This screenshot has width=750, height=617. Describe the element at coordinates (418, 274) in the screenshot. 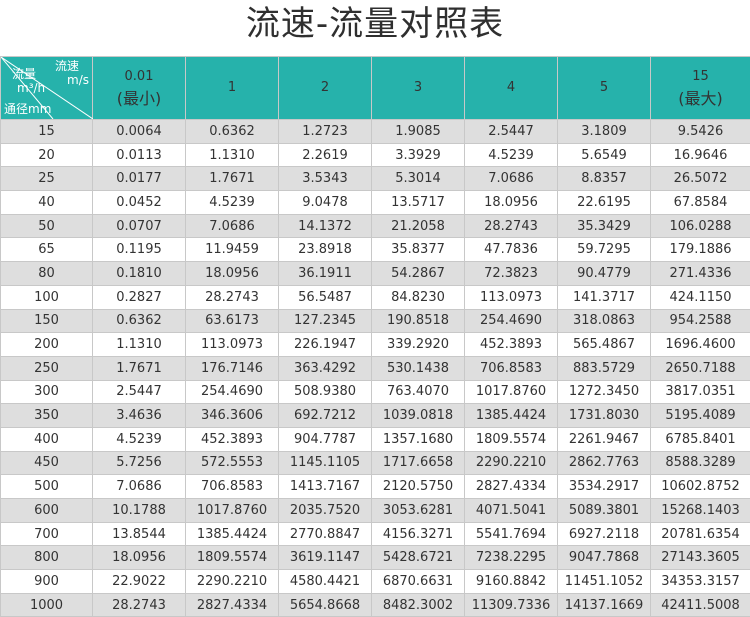

I see `flow-cell: 54.2867` at that location.